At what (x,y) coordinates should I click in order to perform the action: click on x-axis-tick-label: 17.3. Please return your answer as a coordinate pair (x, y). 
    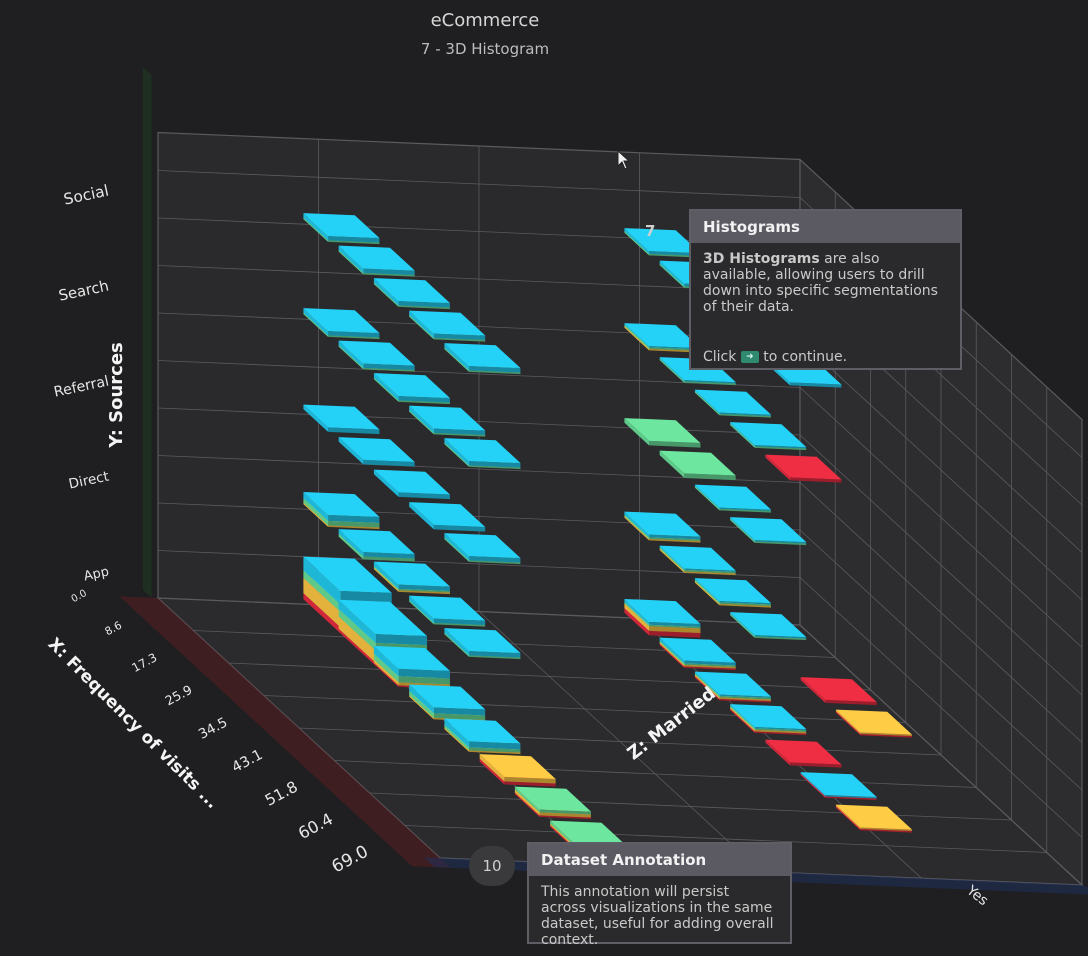
    Looking at the image, I should click on (145, 662).